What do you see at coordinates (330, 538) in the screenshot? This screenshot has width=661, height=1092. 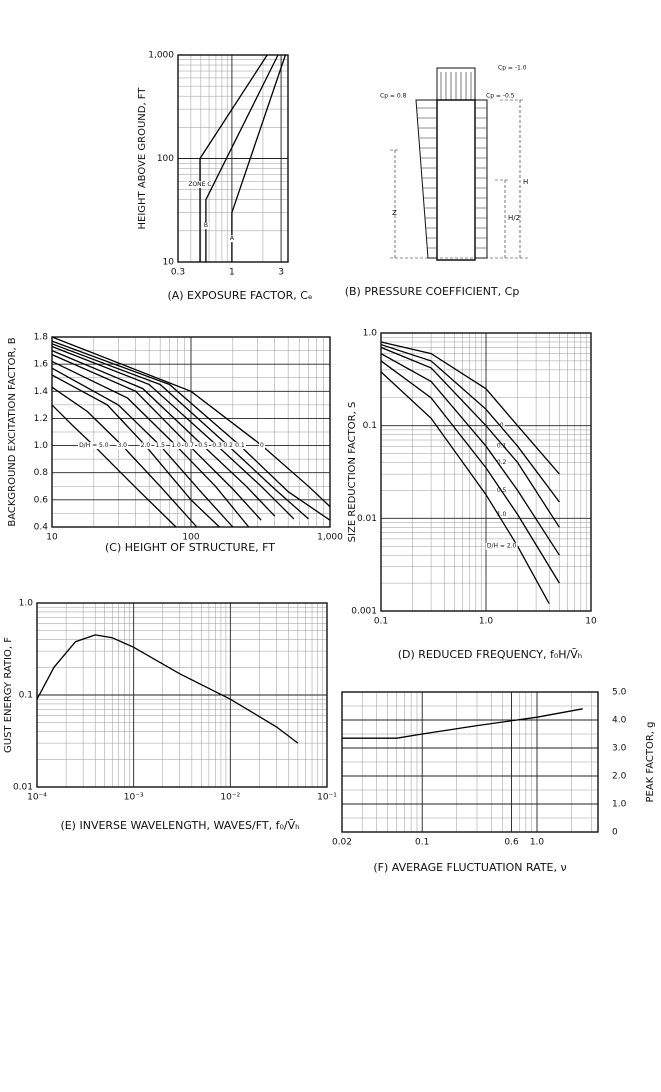 I see `x-tick-label: 1,000` at bounding box center [330, 538].